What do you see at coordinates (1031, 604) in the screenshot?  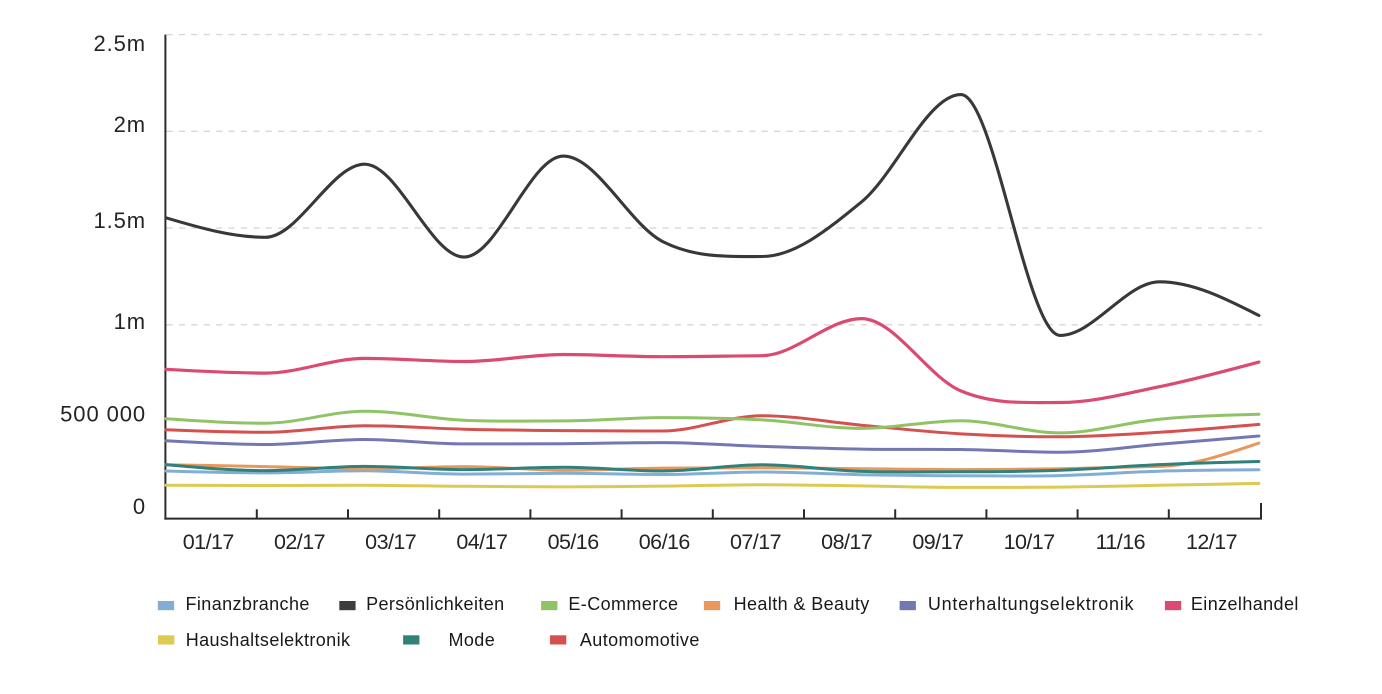 I see `svg-text: Unterhaltungselektronik` at bounding box center [1031, 604].